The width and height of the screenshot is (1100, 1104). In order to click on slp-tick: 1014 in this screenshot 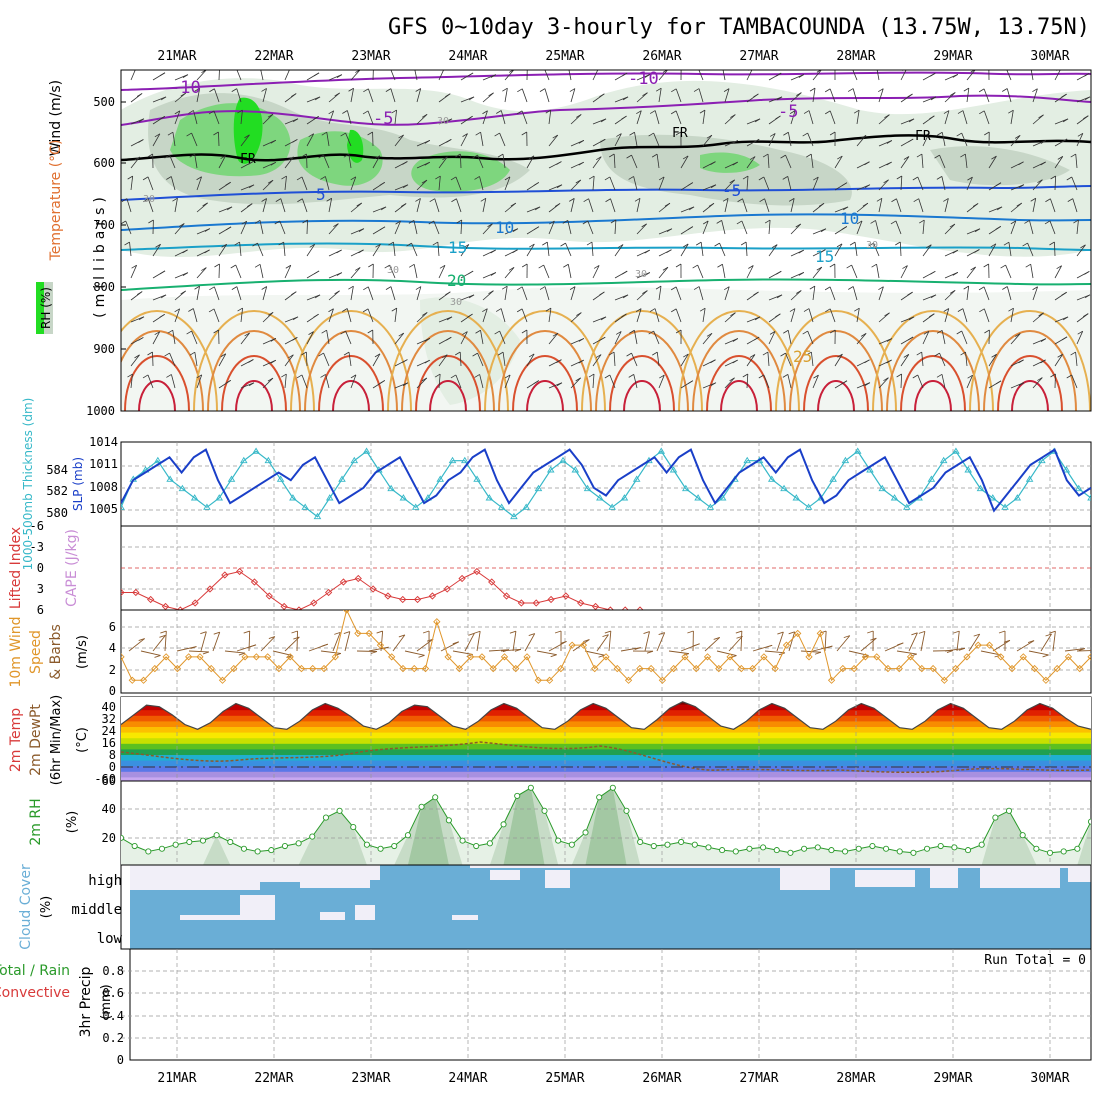, I will do `click(103, 442)`.